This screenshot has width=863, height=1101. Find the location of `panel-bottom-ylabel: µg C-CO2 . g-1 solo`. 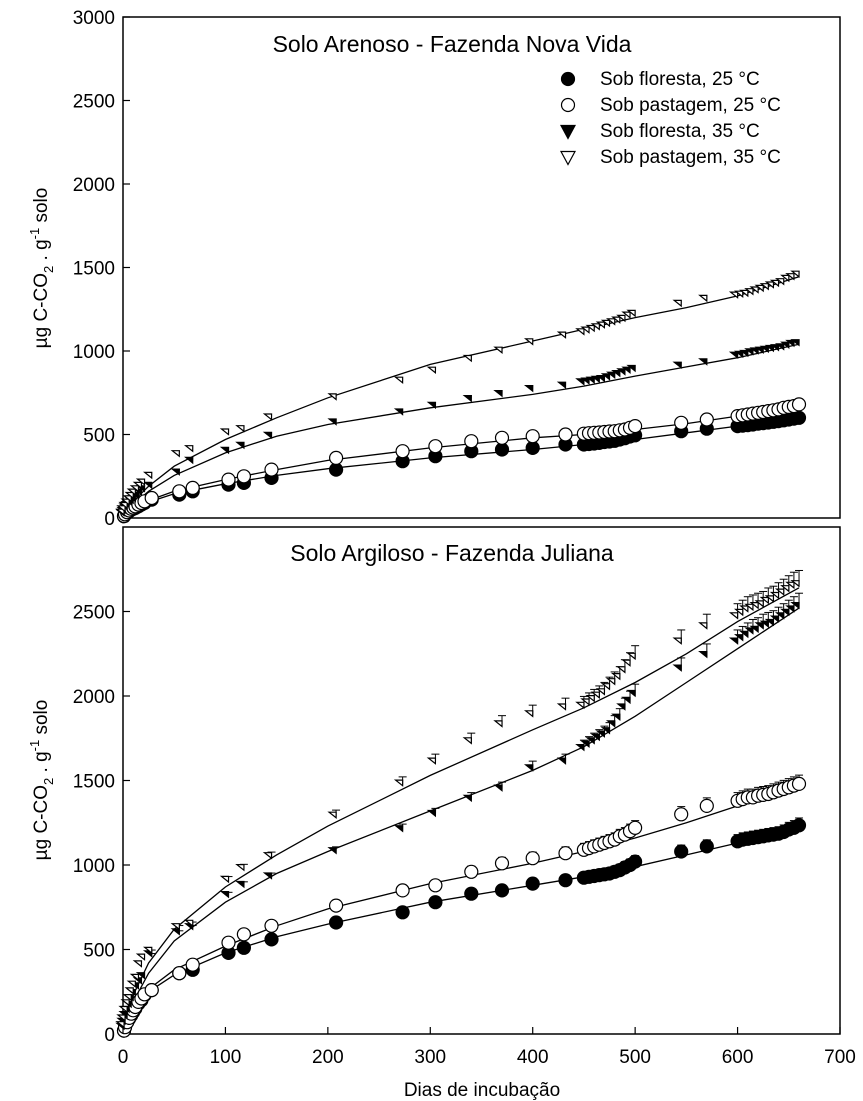

panel-bottom-ylabel: µg C-CO2 . g-1 solo is located at coordinates (41, 780).